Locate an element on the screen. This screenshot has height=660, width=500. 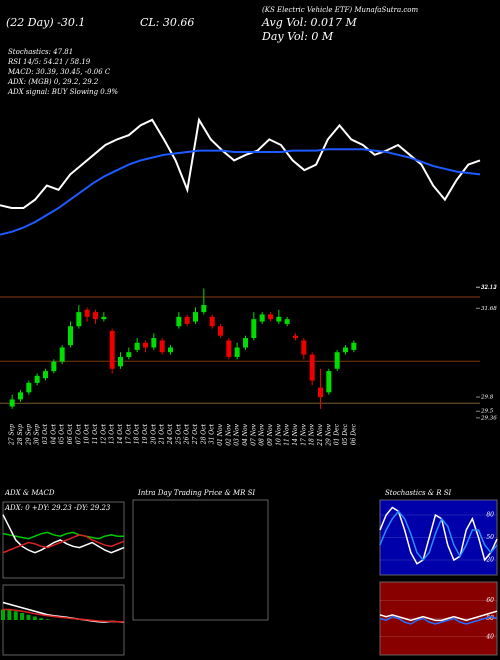
x-tick-label: 05 Oct is located at coordinates (62, 433).